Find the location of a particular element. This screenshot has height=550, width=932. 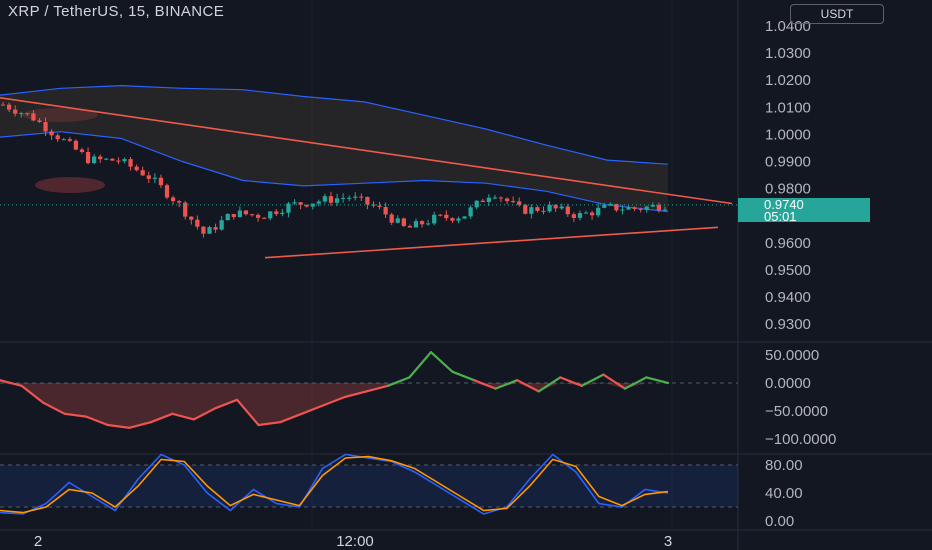

price-tick-label: 1.0100 is located at coordinates (788, 107).